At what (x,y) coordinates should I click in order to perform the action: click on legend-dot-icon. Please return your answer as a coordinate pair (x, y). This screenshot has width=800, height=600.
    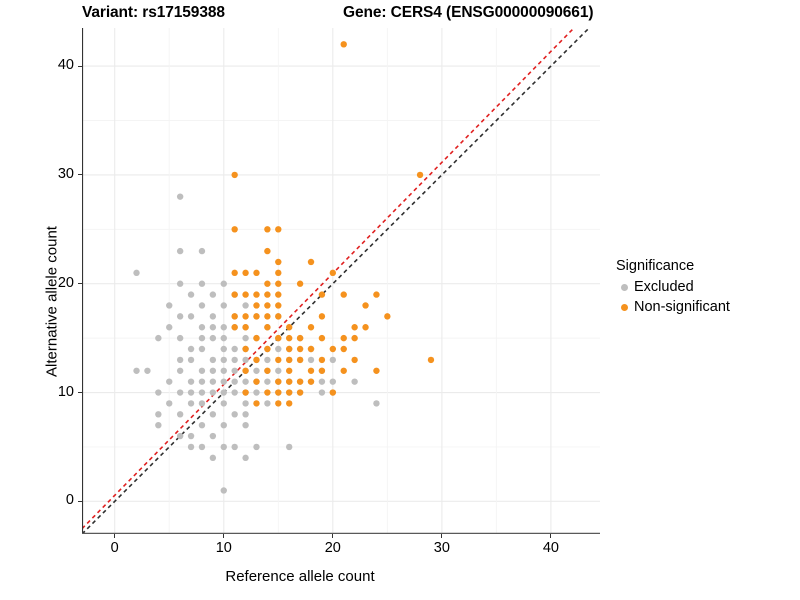
    Looking at the image, I should click on (624, 307).